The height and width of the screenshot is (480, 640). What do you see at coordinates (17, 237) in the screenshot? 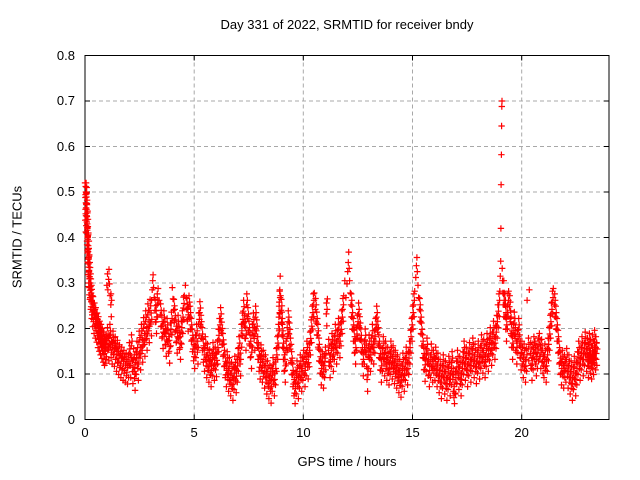
I see `y-axis-title: SRMTID / TECUs` at bounding box center [17, 237].